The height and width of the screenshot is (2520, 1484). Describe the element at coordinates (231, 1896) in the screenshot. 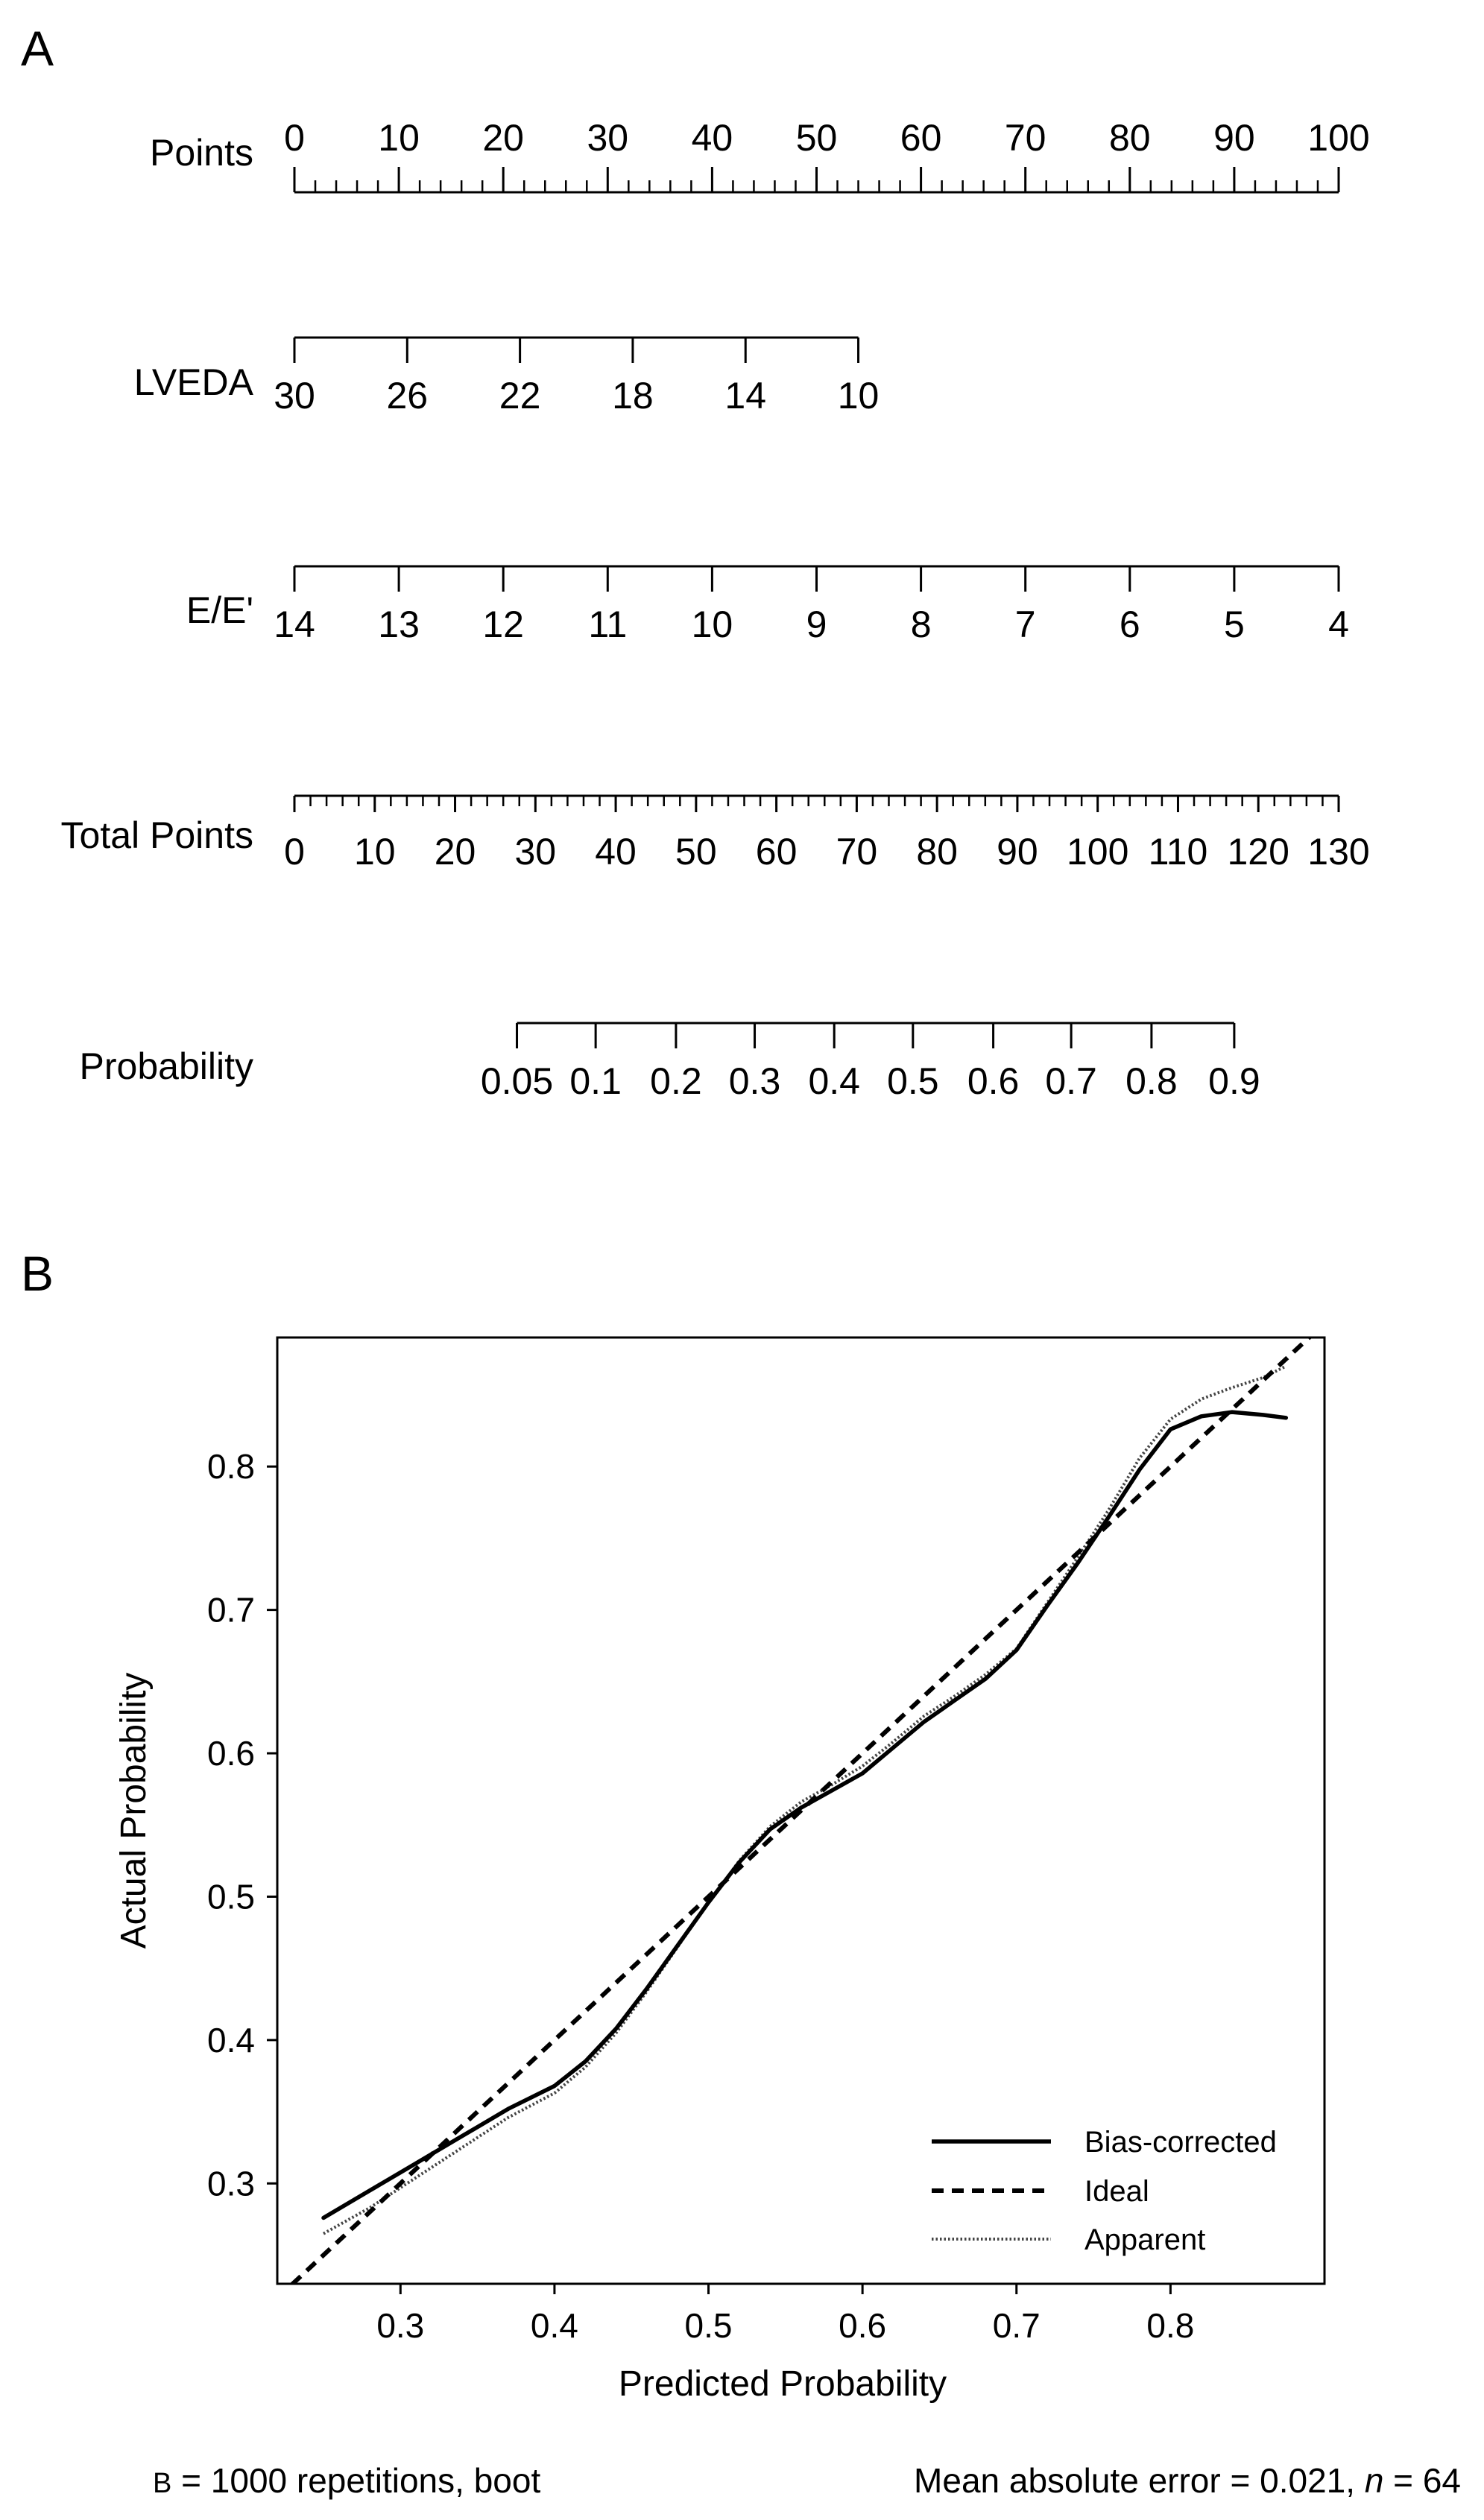

I see `y-axis-tick-label: 0.5` at that location.